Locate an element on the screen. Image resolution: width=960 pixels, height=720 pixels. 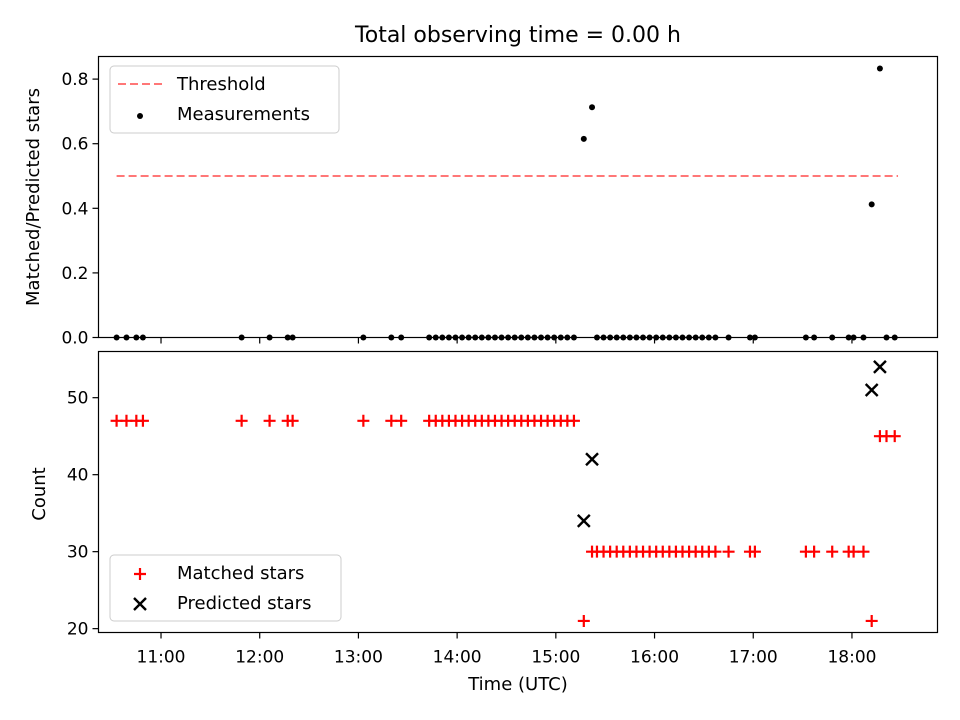
top-y-tick-label: 0.0 is located at coordinates (74, 339).